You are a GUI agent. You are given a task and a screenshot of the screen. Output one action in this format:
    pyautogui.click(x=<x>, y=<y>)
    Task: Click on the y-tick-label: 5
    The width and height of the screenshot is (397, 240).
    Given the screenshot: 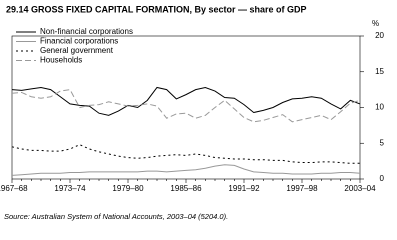 What is the action you would take?
    pyautogui.click(x=382, y=142)
    